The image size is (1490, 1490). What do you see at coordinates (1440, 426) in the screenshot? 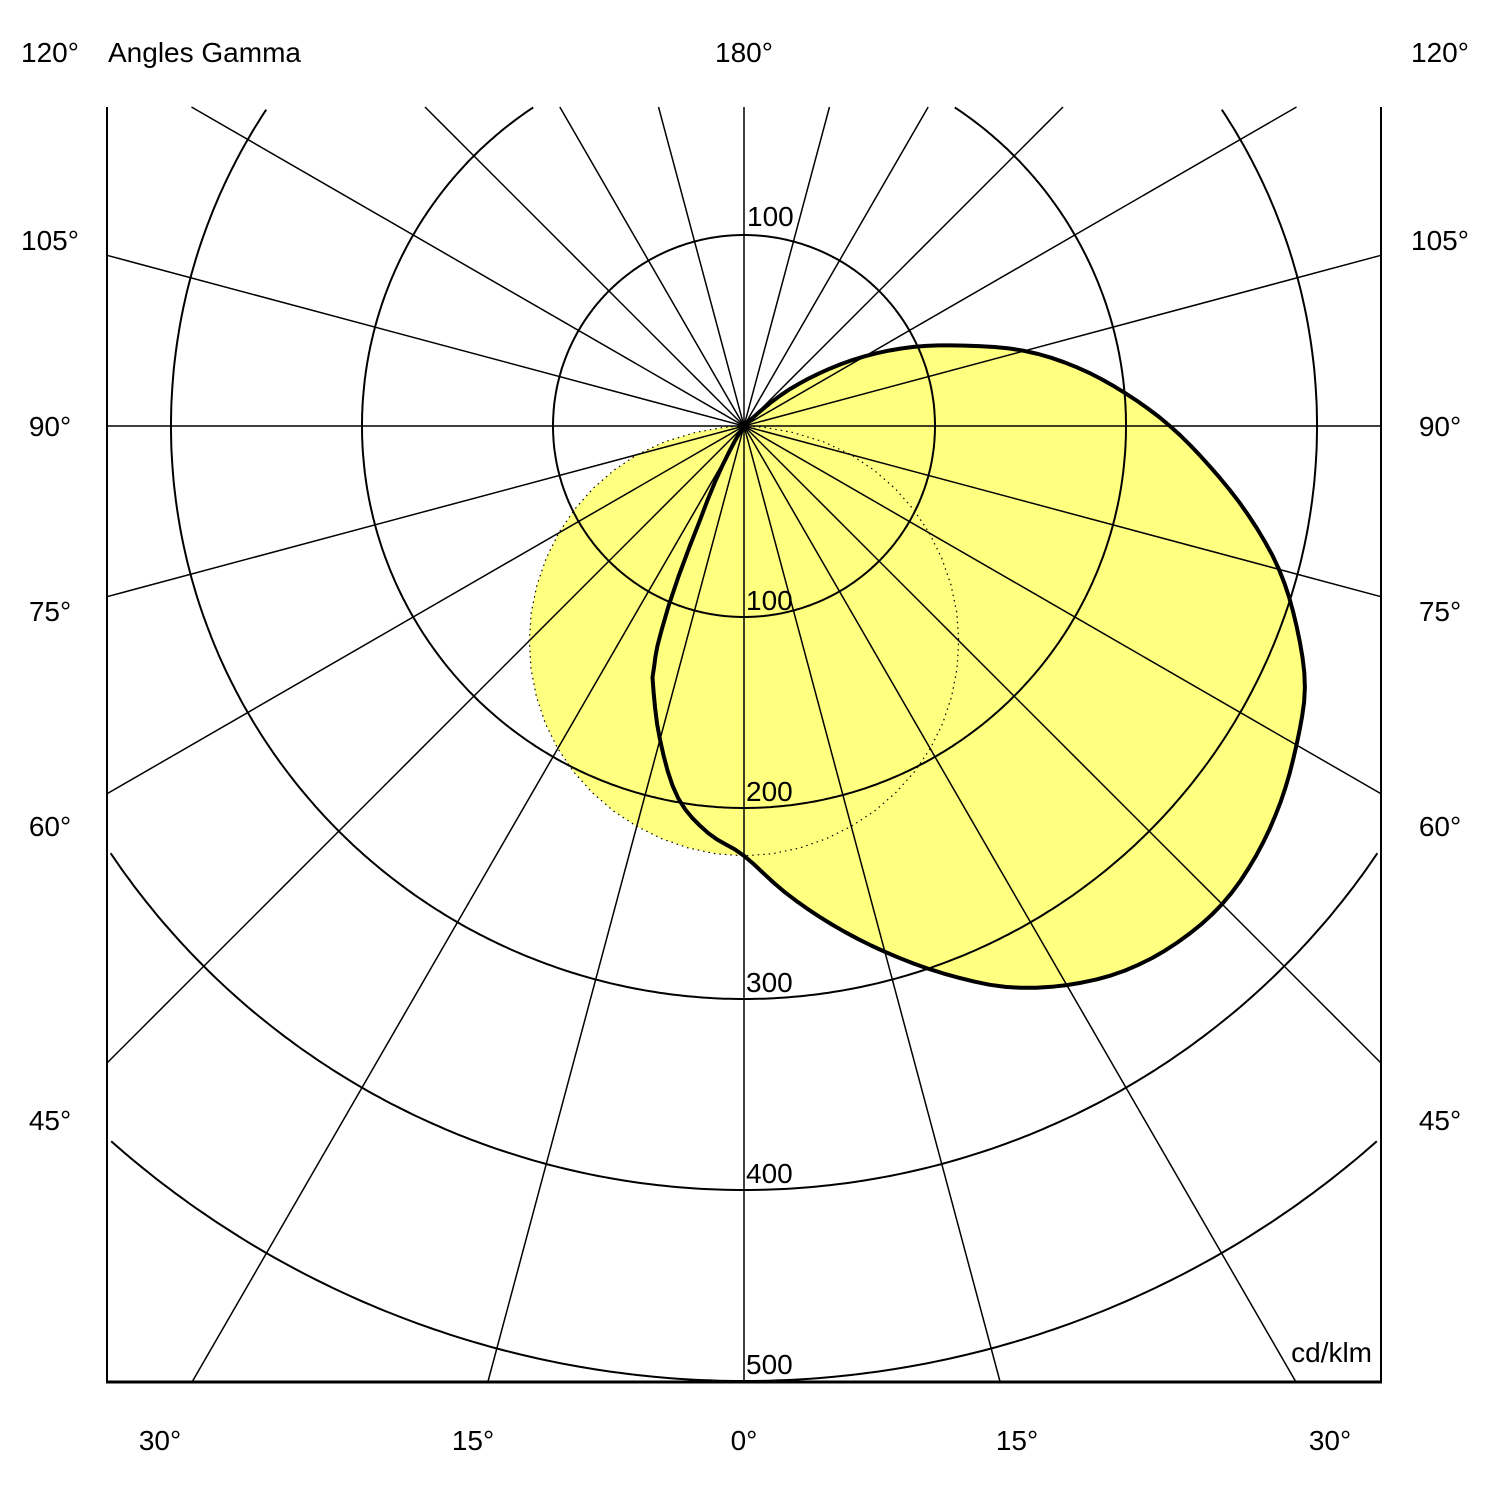
I see `angle-label-right: 90°` at bounding box center [1440, 426].